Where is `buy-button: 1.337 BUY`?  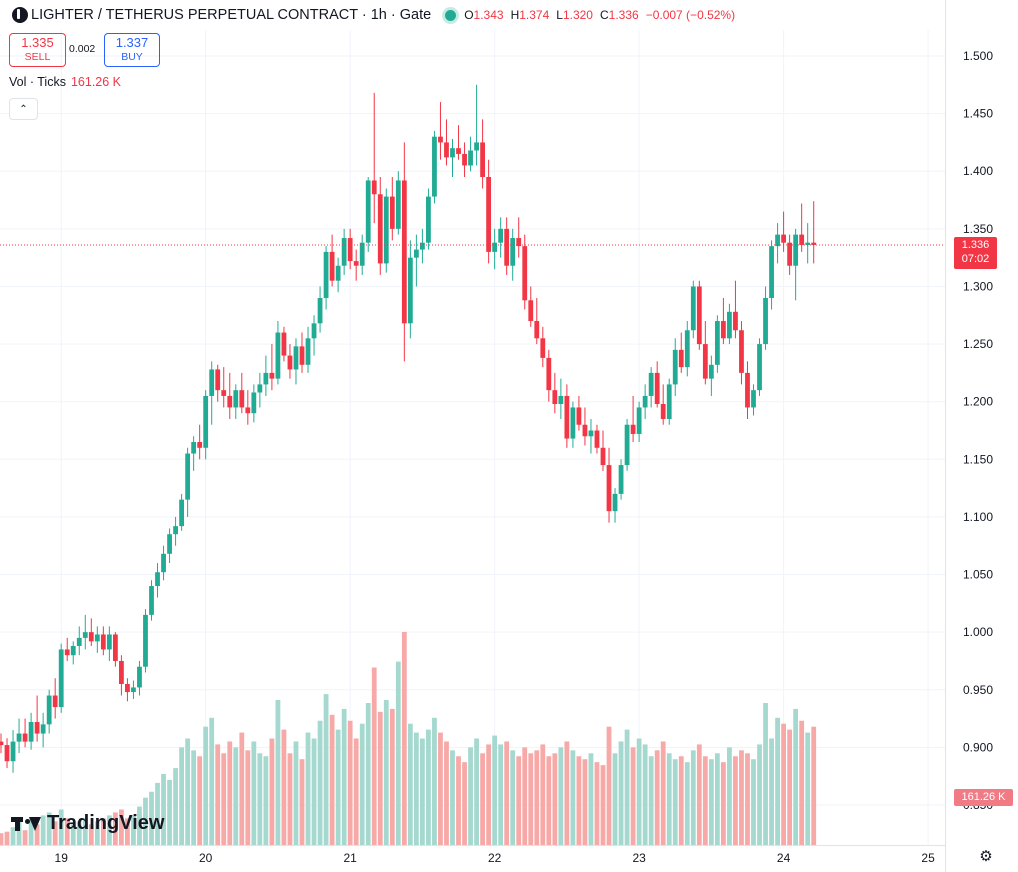 buy-button: 1.337 BUY is located at coordinates (132, 50).